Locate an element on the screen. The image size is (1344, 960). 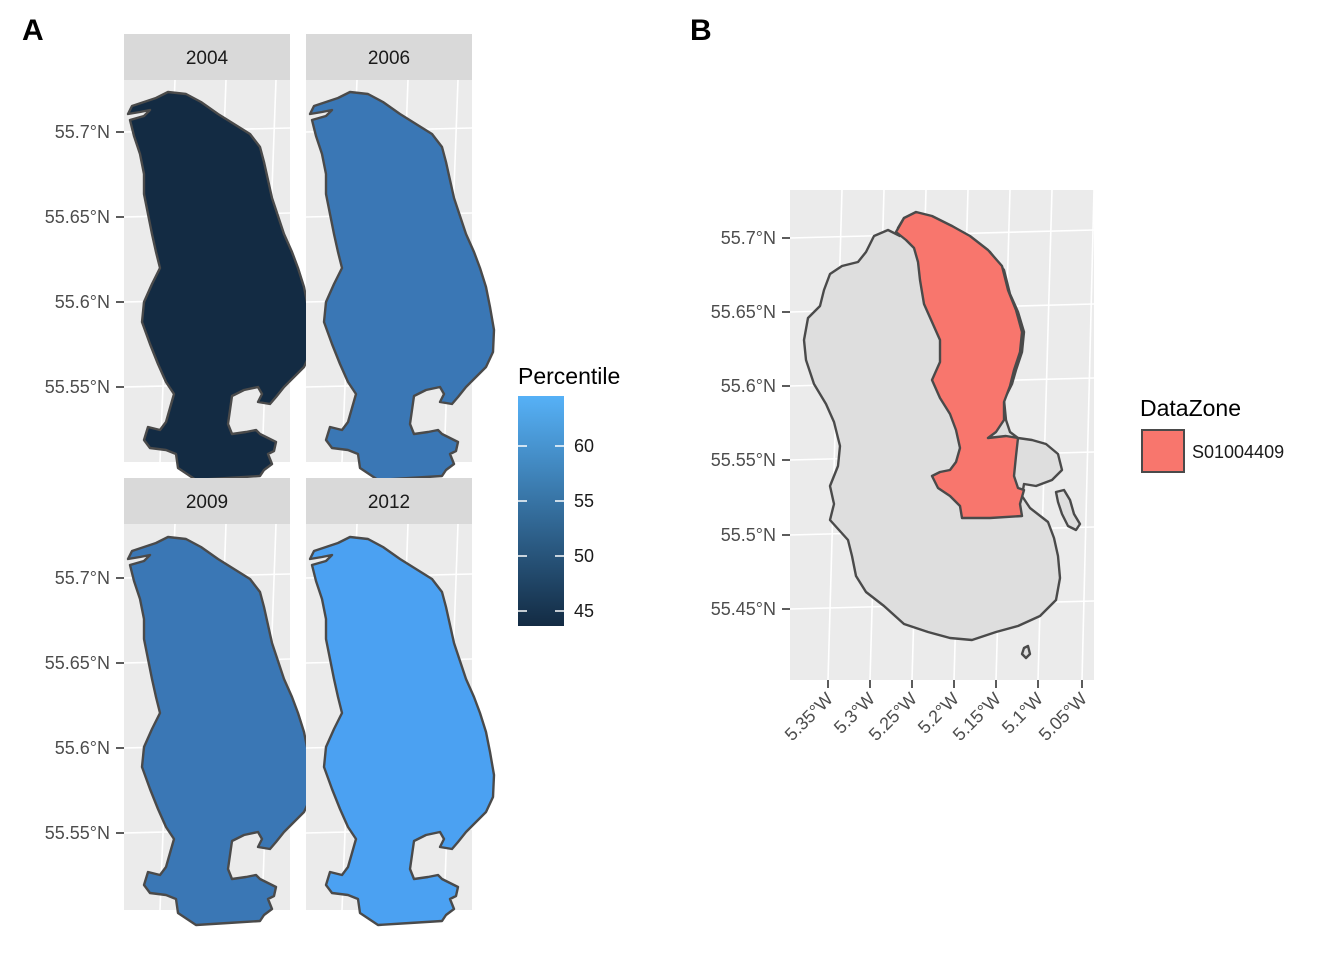
x-tick-label: 5.05°W is located at coordinates (1063, 717).